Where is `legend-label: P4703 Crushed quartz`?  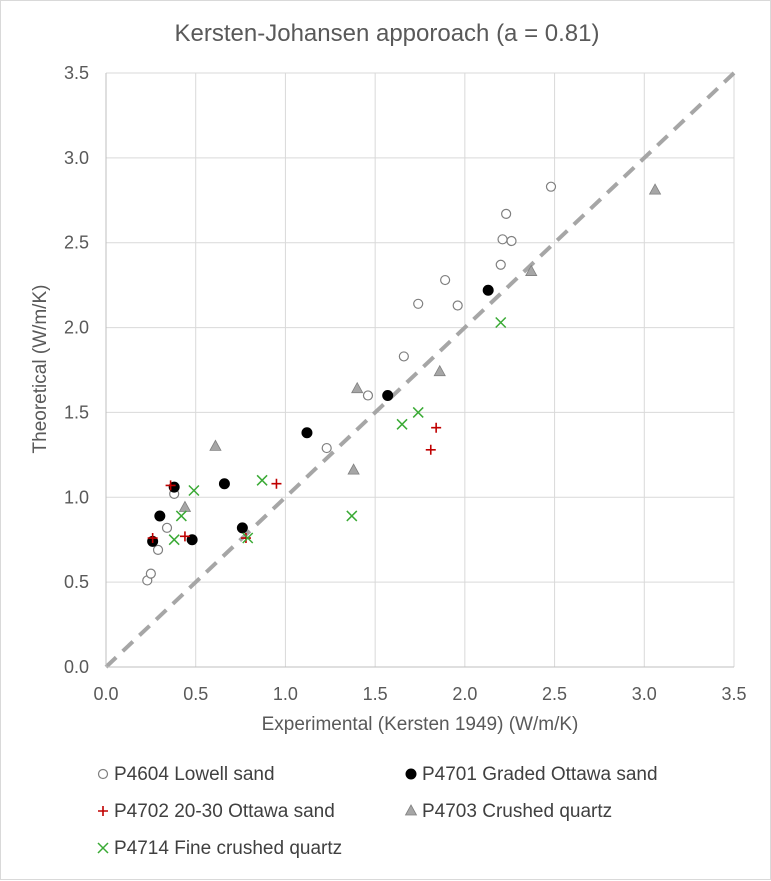 legend-label: P4703 Crushed quartz is located at coordinates (517, 811).